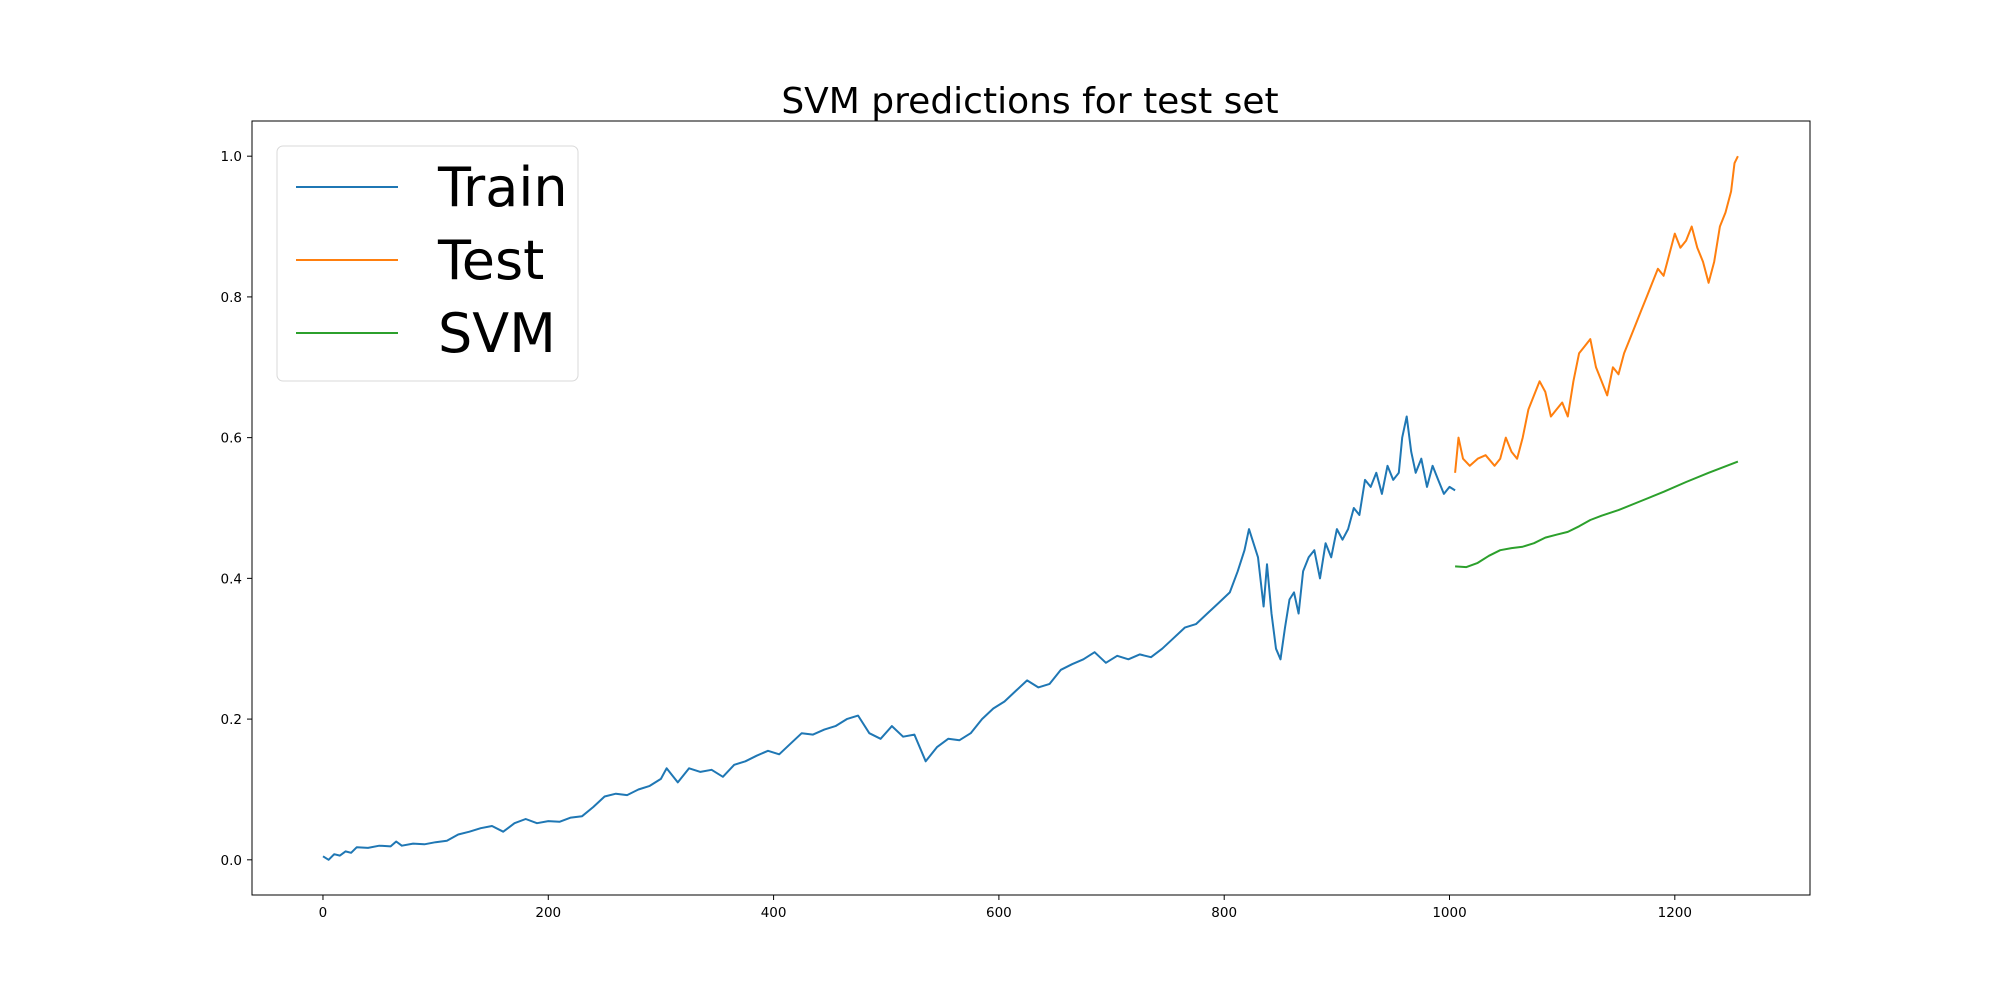  What do you see at coordinates (548, 913) in the screenshot?
I see `x-tick-label: 200` at bounding box center [548, 913].